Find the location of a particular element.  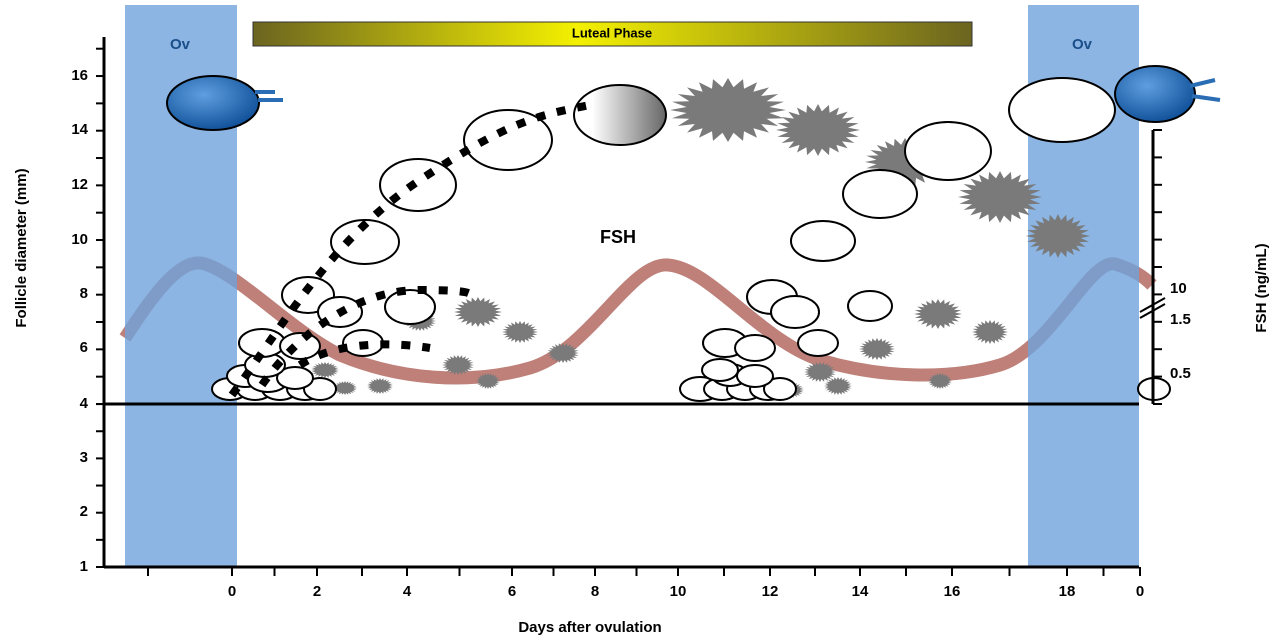

x-tick-label: 16 is located at coordinates (952, 591).